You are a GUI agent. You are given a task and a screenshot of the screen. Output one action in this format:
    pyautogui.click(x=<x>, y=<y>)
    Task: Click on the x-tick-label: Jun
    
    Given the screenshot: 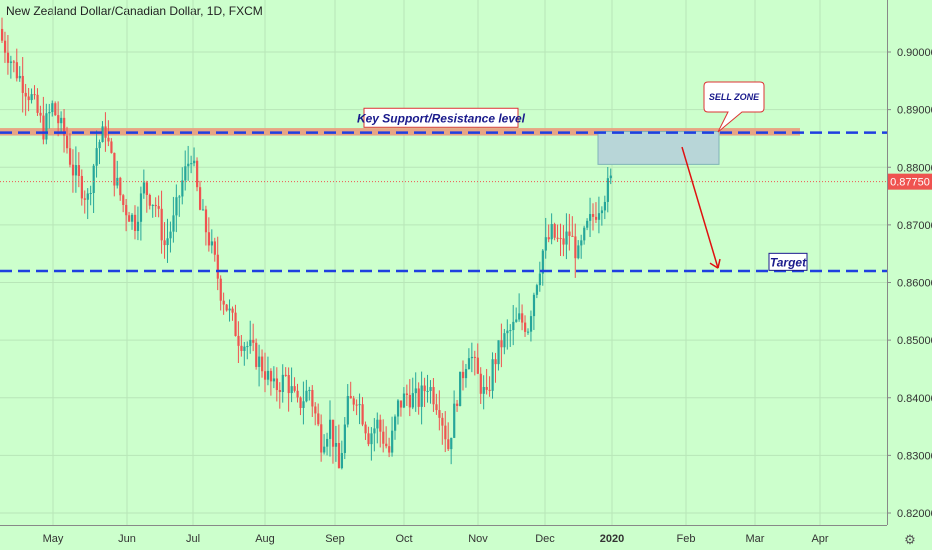 What is the action you would take?
    pyautogui.click(x=127, y=539)
    